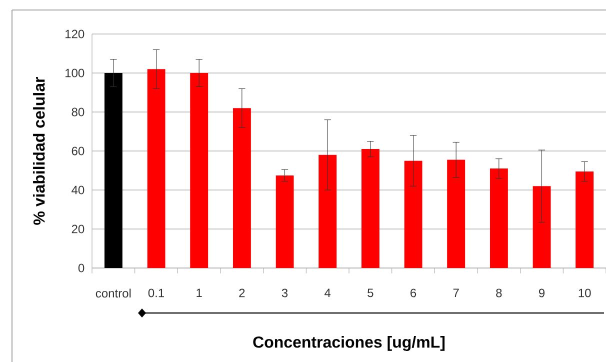 This screenshot has width=606, height=362. I want to click on x-tick-label: 1, so click(199, 292).